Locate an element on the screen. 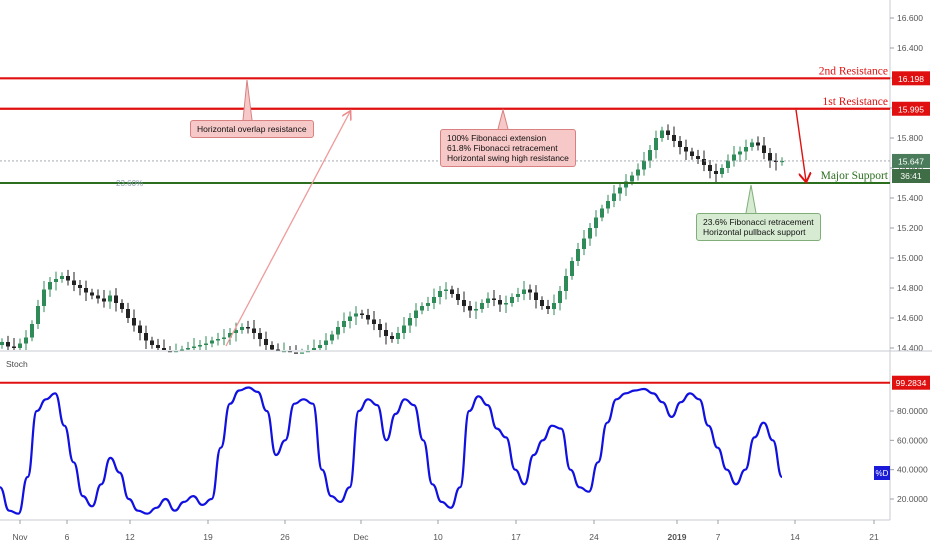 This screenshot has height=550, width=932. price-badge-text: 15.995 is located at coordinates (911, 109).